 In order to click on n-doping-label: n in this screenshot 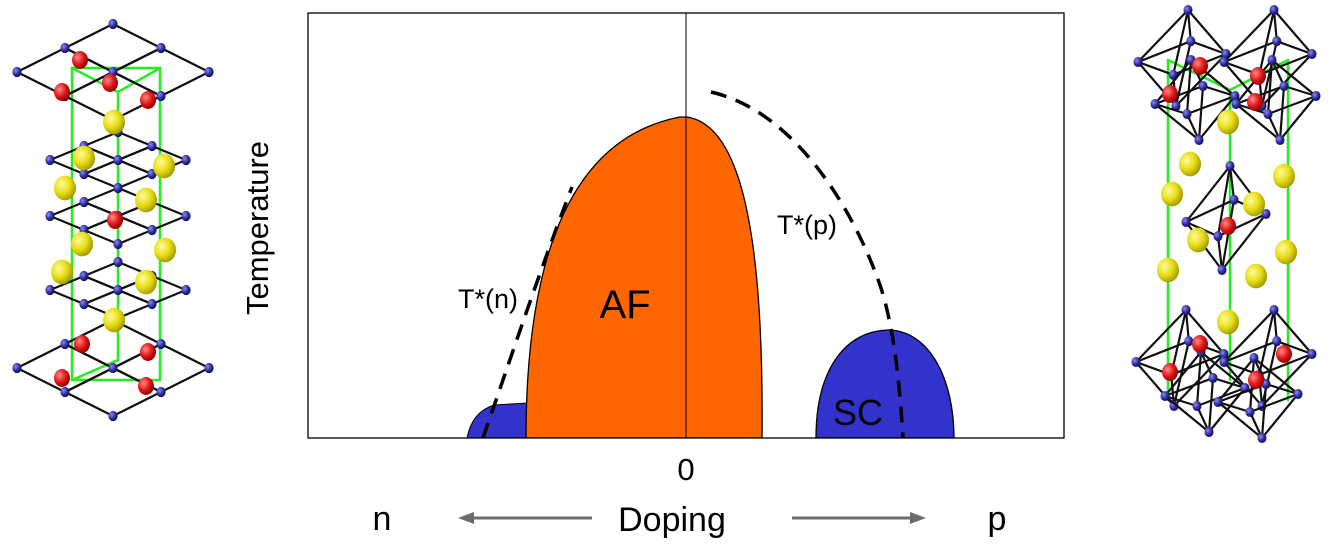, I will do `click(382, 519)`.